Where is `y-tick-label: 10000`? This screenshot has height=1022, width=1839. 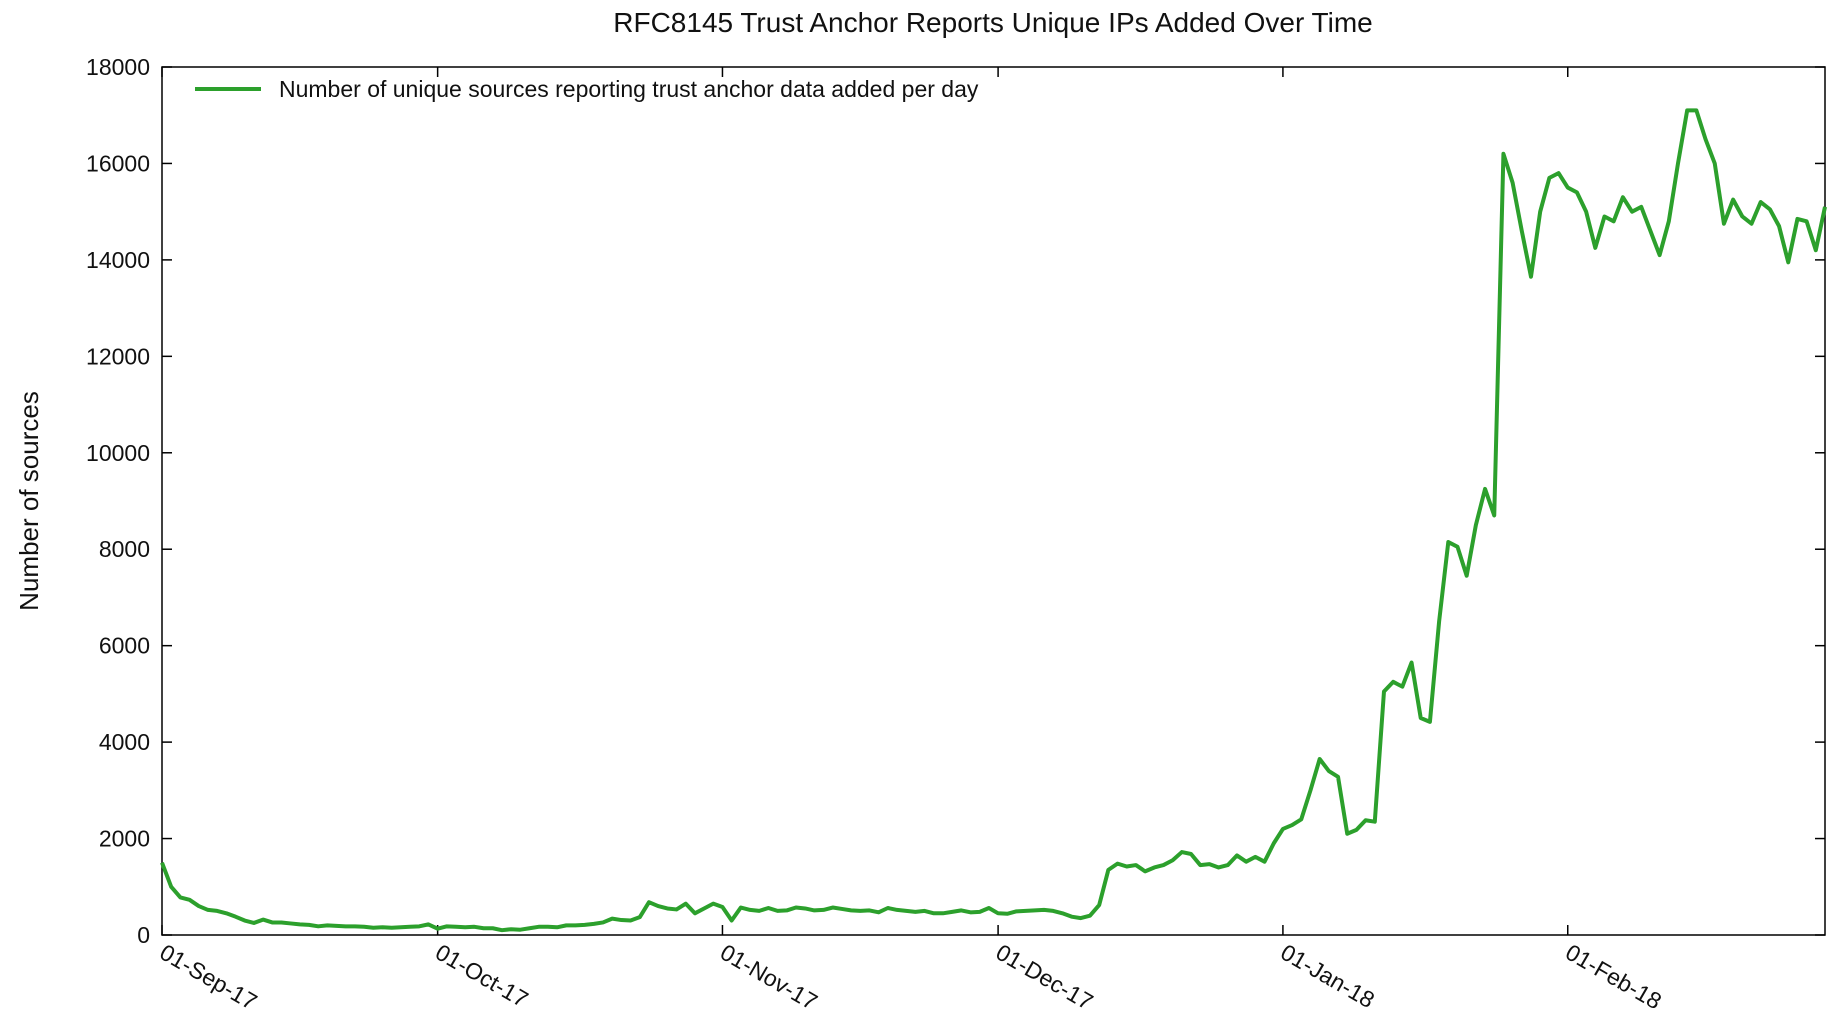 y-tick-label: 10000 is located at coordinates (118, 453).